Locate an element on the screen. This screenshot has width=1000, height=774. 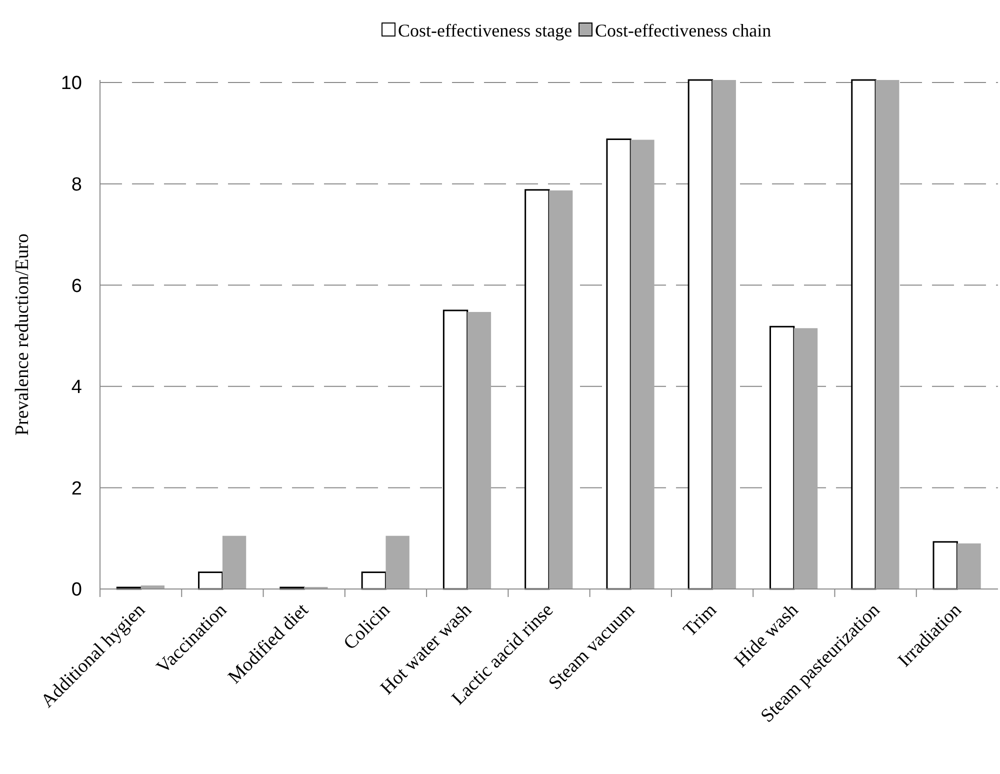
y-tick-label: 6 is located at coordinates (76, 286).